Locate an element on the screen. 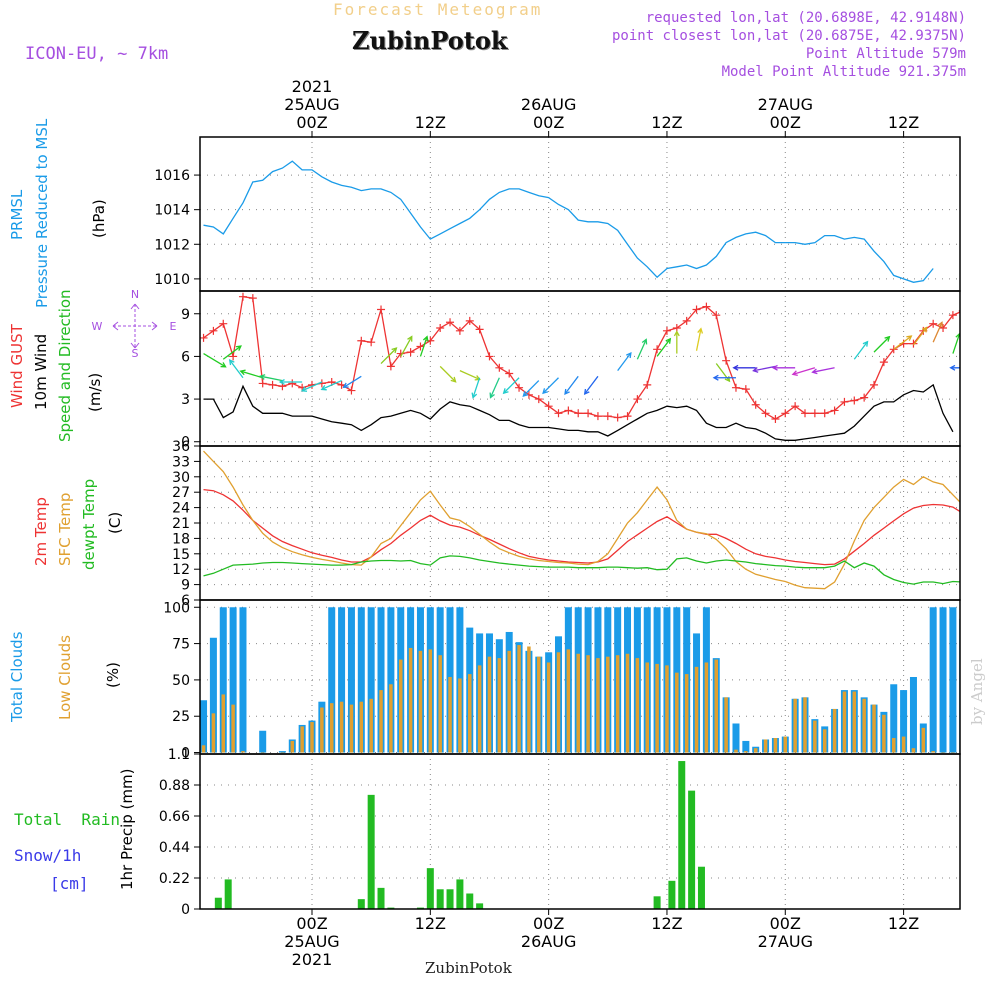 The image size is (1000, 1000). model-label: ICON-EU, ~ 7km is located at coordinates (97, 54).